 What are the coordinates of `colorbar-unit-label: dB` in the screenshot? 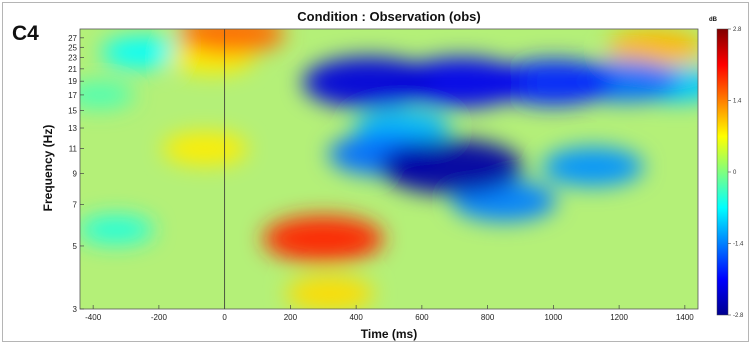 It's located at (713, 20).